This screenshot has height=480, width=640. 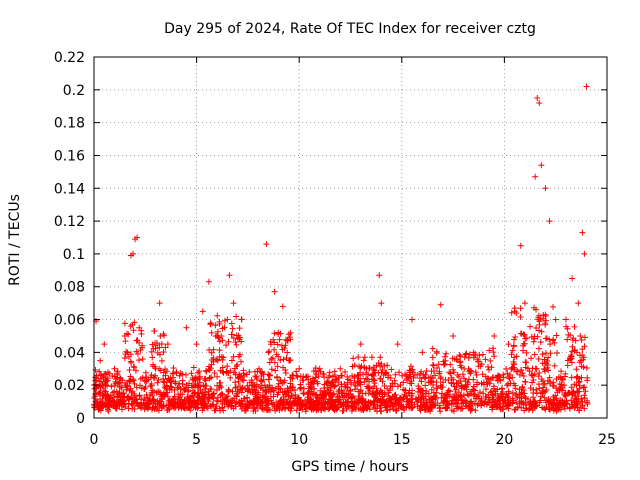 What do you see at coordinates (69, 189) in the screenshot?
I see `y-tick-label: 0.14` at bounding box center [69, 189].